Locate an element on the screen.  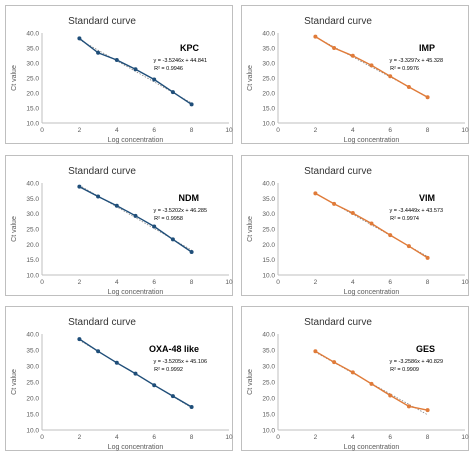
gene-label: OXA-48 like is located at coordinates (174, 349).